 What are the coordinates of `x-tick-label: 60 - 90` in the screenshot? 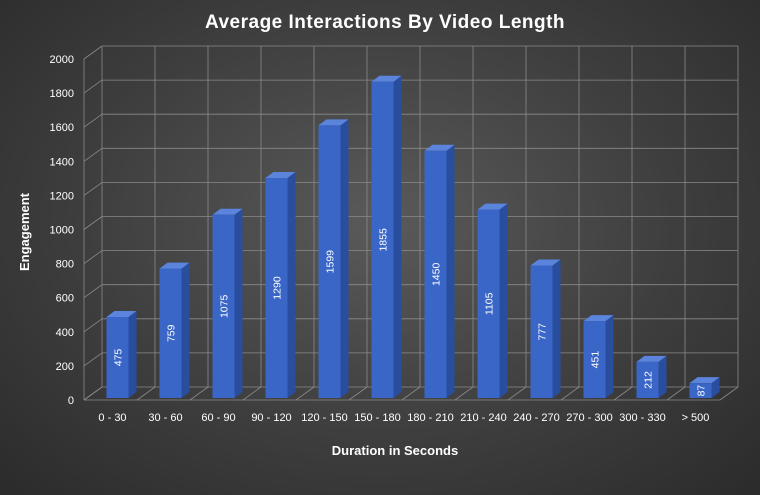 It's located at (218, 418).